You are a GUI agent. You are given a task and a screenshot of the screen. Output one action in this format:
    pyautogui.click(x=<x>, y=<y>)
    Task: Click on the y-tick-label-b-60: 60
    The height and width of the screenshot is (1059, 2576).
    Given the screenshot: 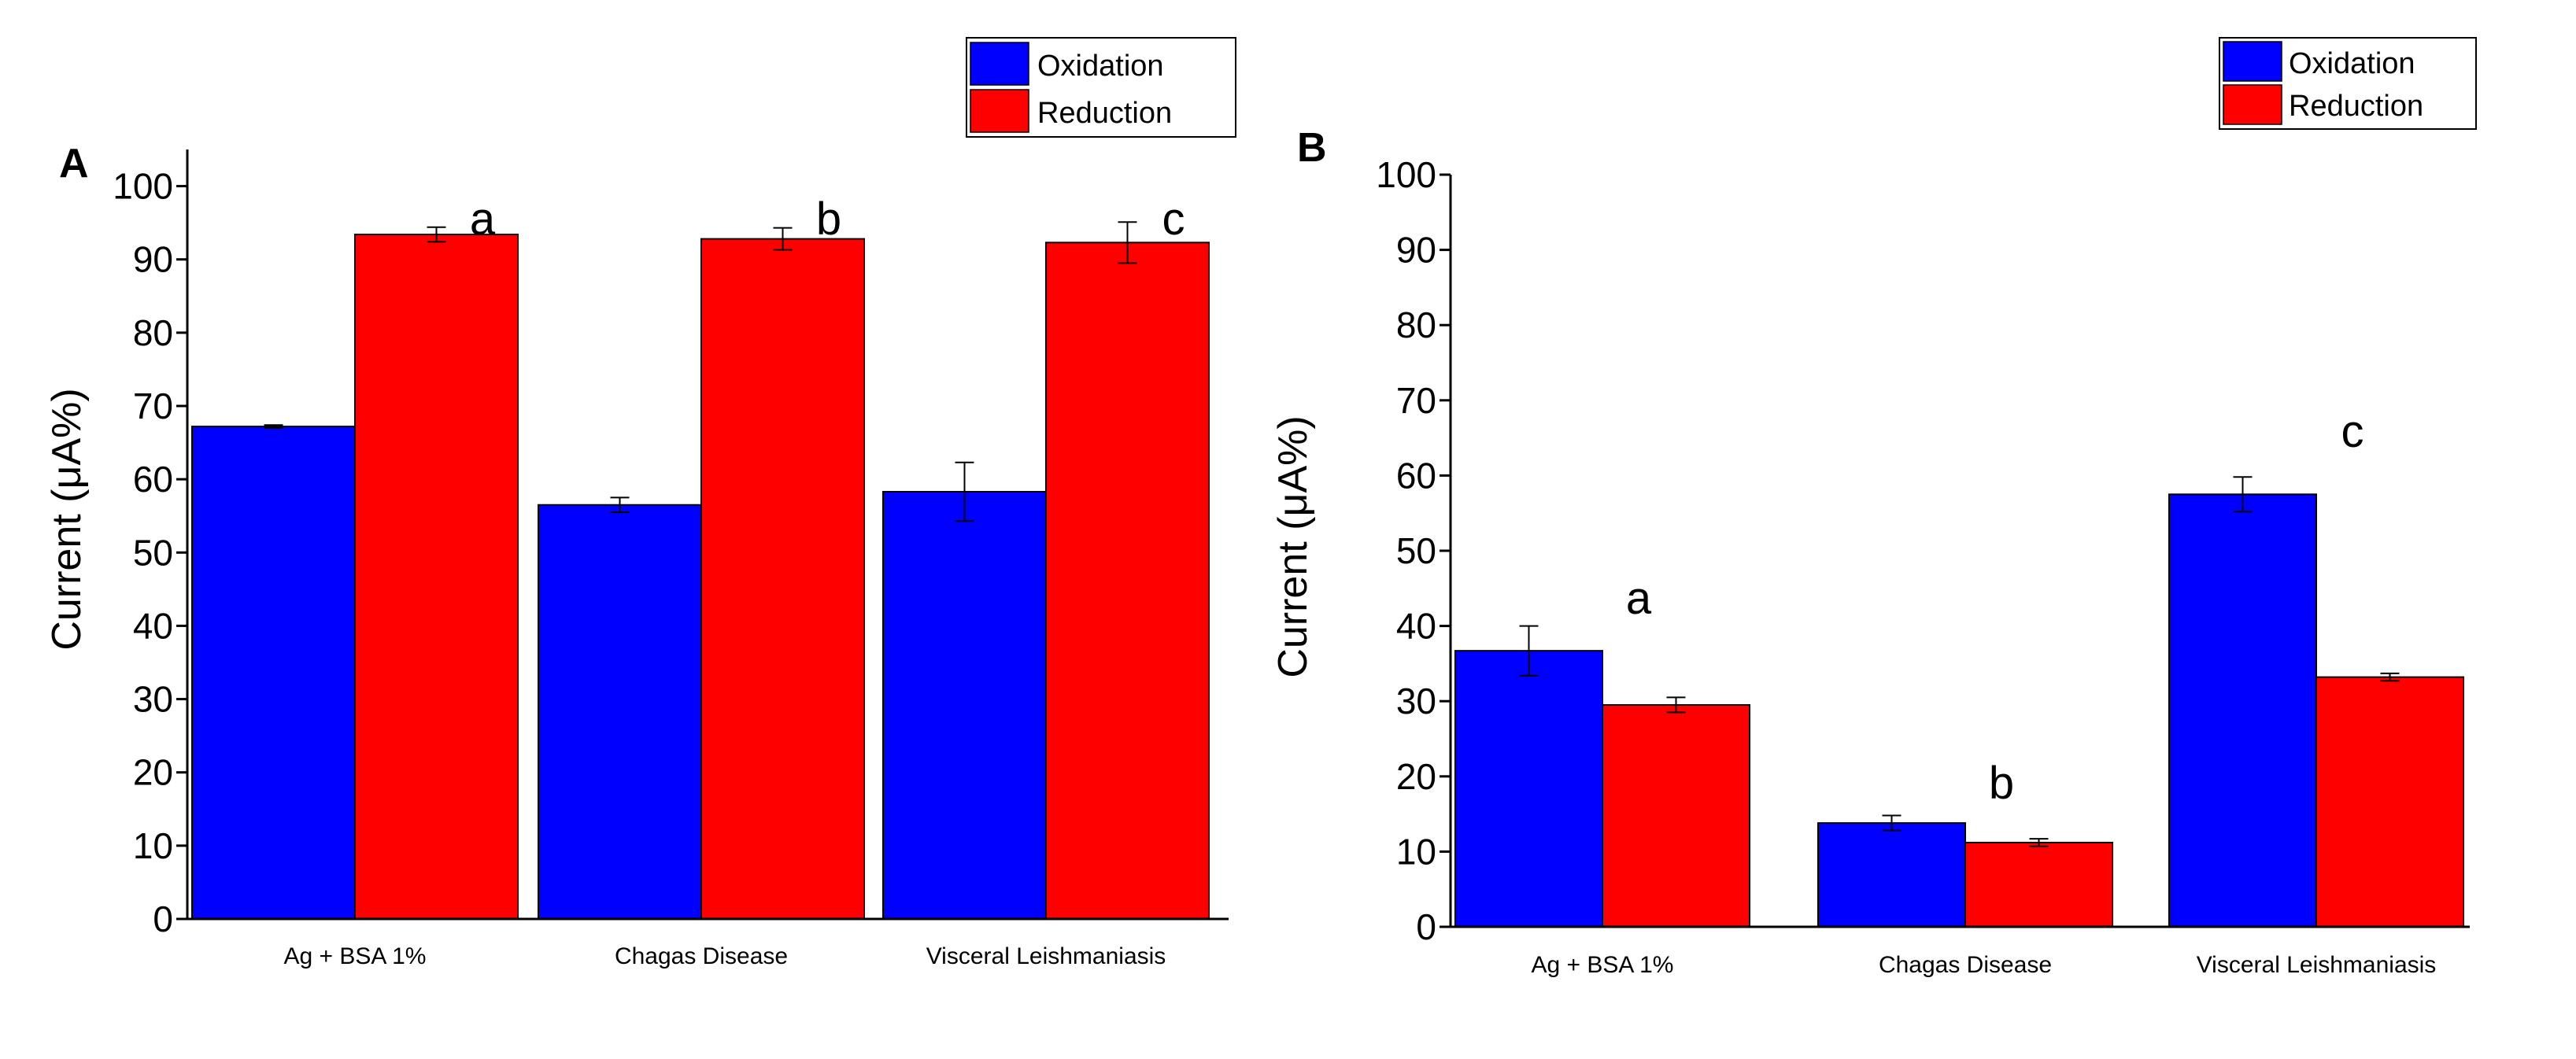 What is the action you would take?
    pyautogui.click(x=1416, y=475)
    